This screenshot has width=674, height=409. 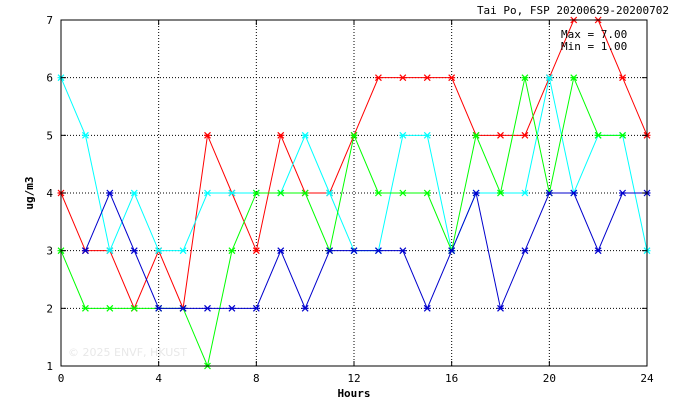 What do you see at coordinates (49, 78) in the screenshot?
I see `y-tick-label: 6` at bounding box center [49, 78].